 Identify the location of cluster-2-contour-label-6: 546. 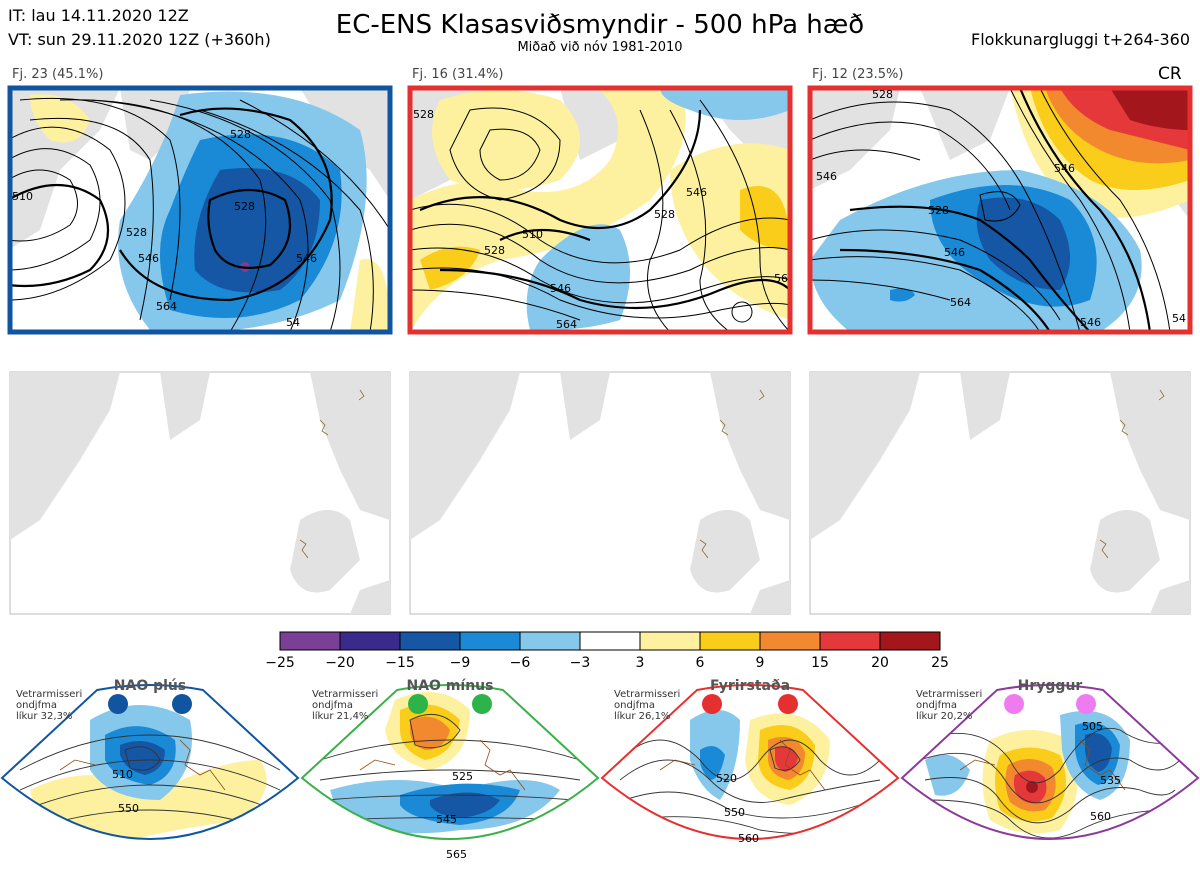
(696, 192).